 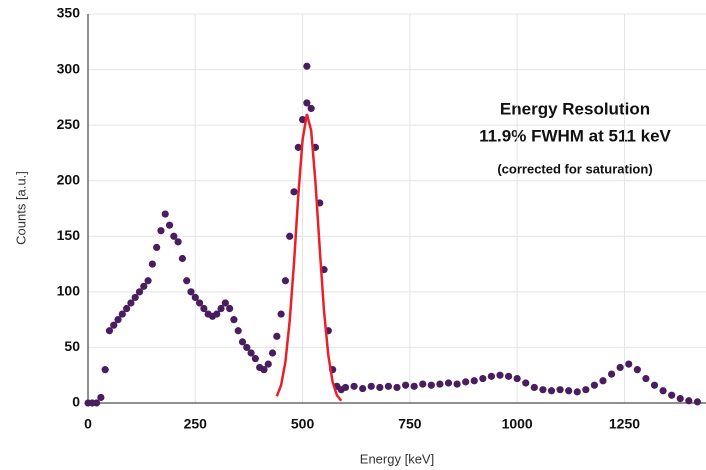 What do you see at coordinates (76, 402) in the screenshot?
I see `y-tick-label: 0` at bounding box center [76, 402].